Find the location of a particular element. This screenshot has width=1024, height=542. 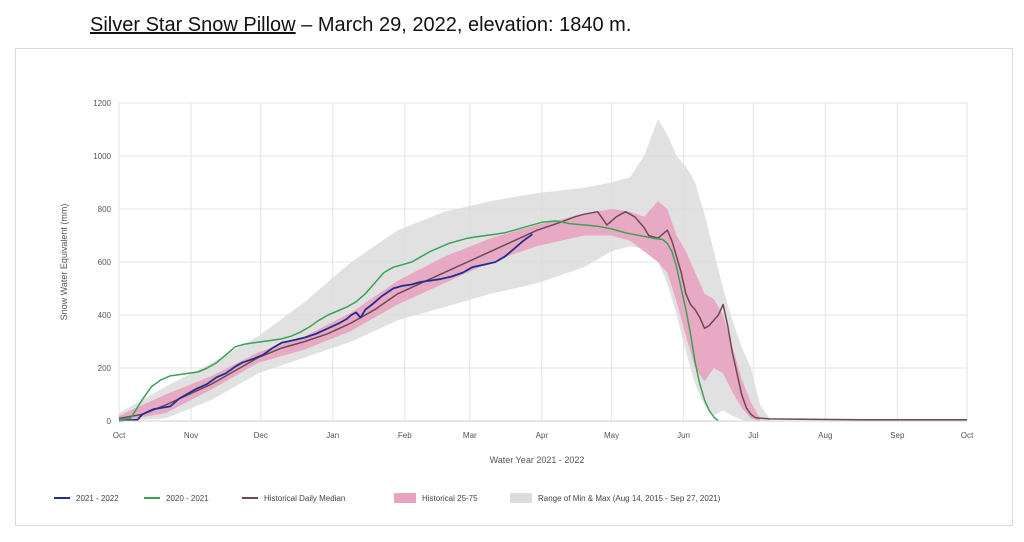

y-tick-label: 1000 is located at coordinates (102, 156).